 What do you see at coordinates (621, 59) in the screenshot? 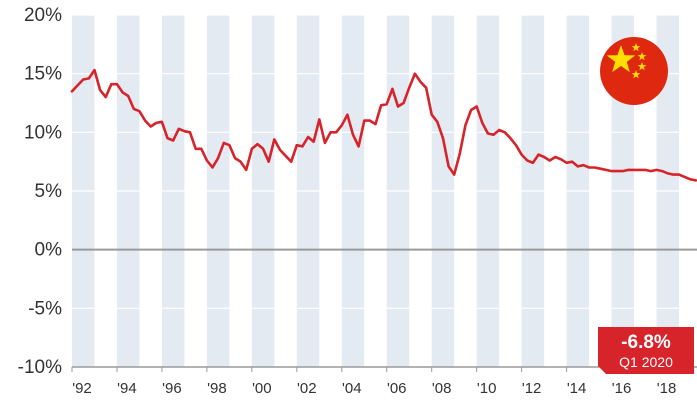
I see `flag-big-star` at bounding box center [621, 59].